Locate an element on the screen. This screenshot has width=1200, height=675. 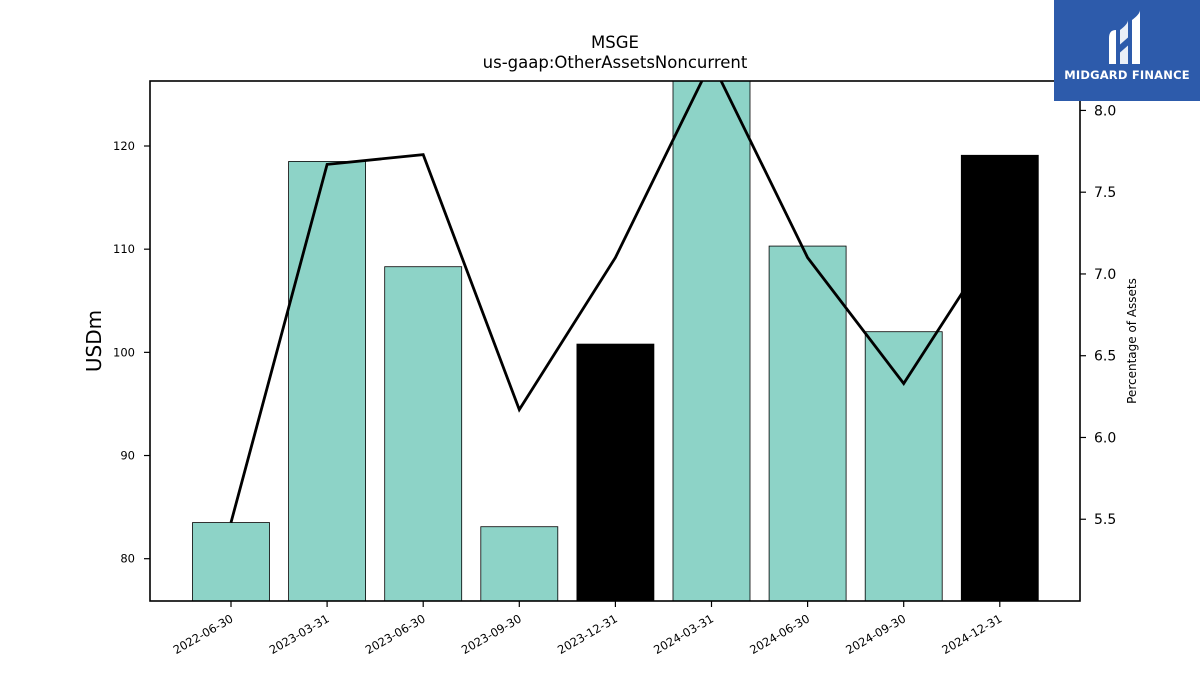
y-tick-label: 90 is located at coordinates (127, 456).